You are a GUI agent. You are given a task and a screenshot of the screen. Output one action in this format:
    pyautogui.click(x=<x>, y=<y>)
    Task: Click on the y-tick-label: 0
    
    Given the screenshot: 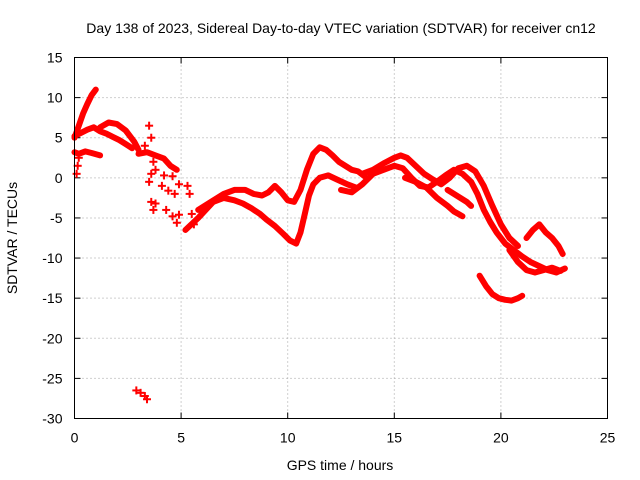 What is the action you would take?
    pyautogui.click(x=59, y=178)
    